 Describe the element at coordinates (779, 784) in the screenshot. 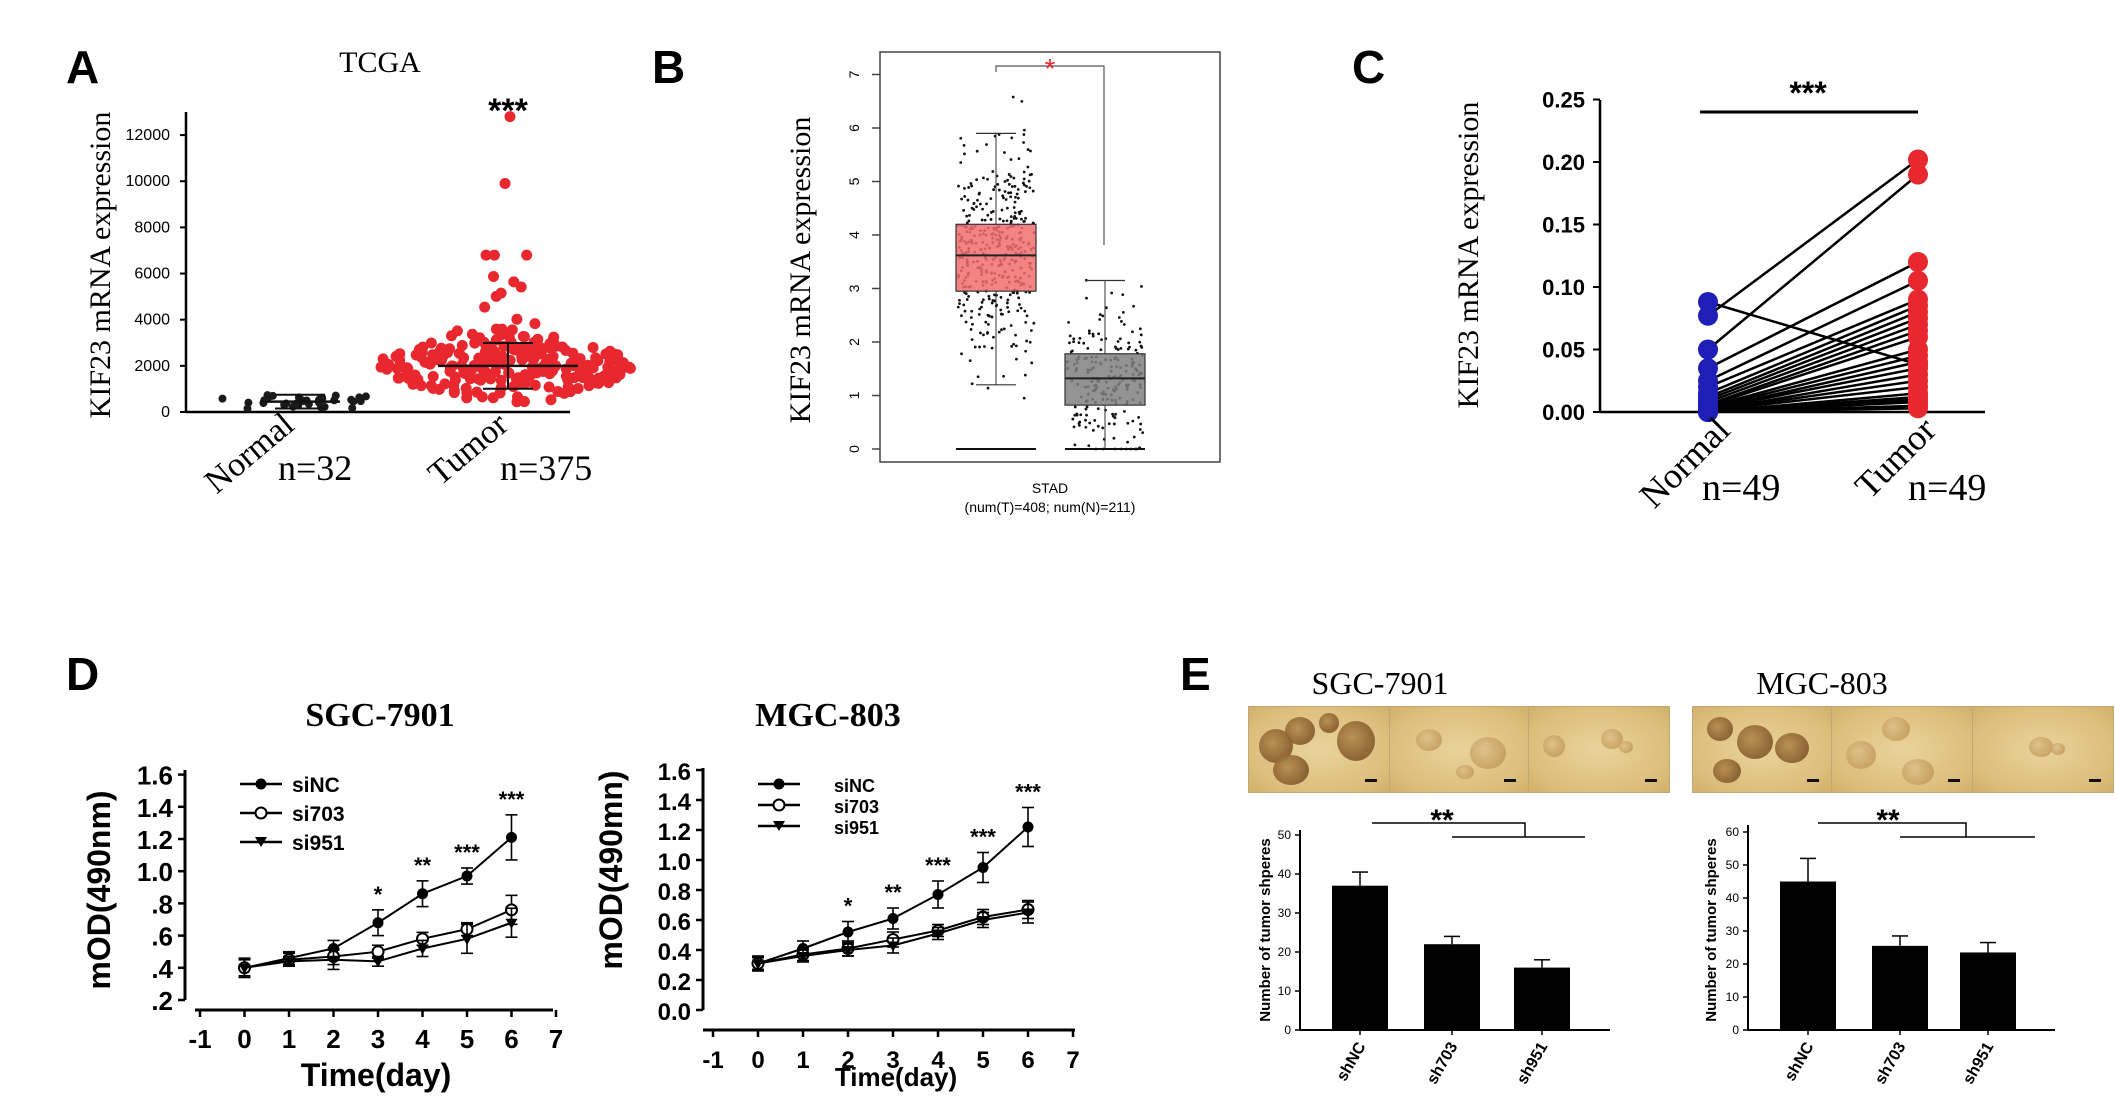

I see `legend-marker-sinc` at that location.